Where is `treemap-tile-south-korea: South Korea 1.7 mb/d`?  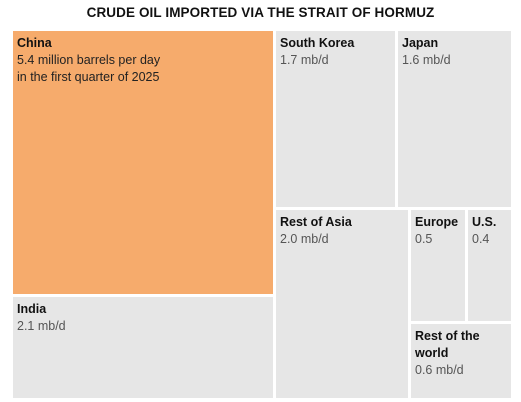 treemap-tile-south-korea: South Korea 1.7 mb/d is located at coordinates (335, 119).